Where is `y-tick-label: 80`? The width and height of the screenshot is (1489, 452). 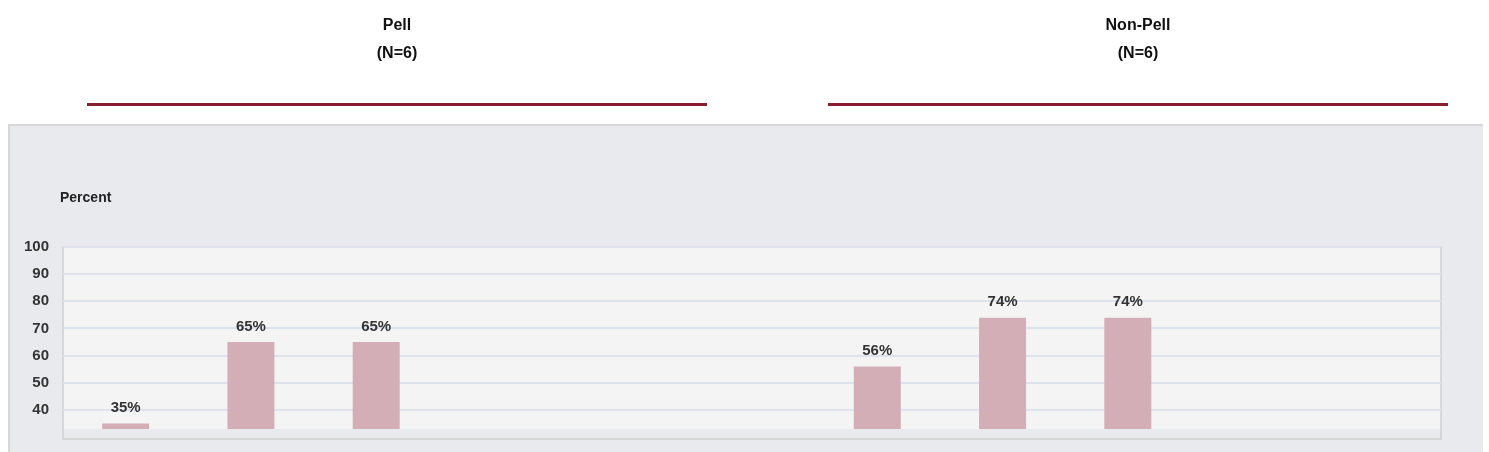 y-tick-label: 80 is located at coordinates (41, 300).